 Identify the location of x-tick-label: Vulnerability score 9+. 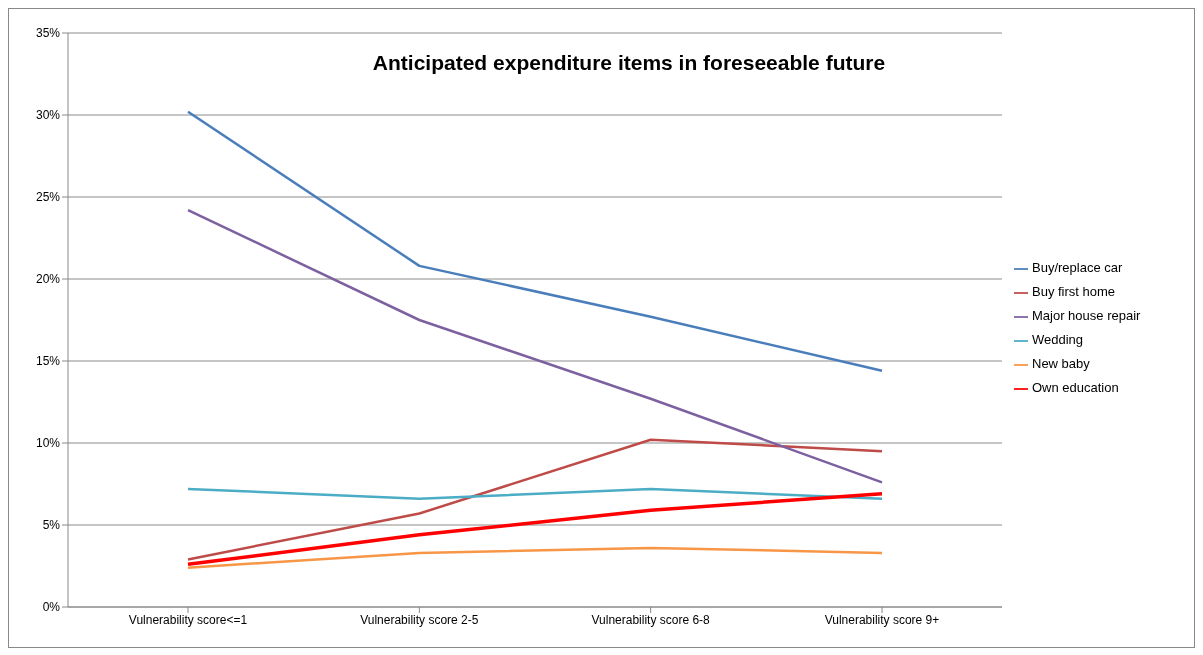
(882, 619).